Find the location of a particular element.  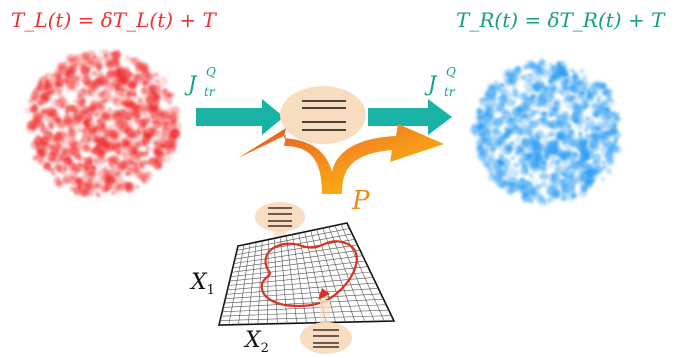

control-cycle-loop is located at coordinates (309, 274).